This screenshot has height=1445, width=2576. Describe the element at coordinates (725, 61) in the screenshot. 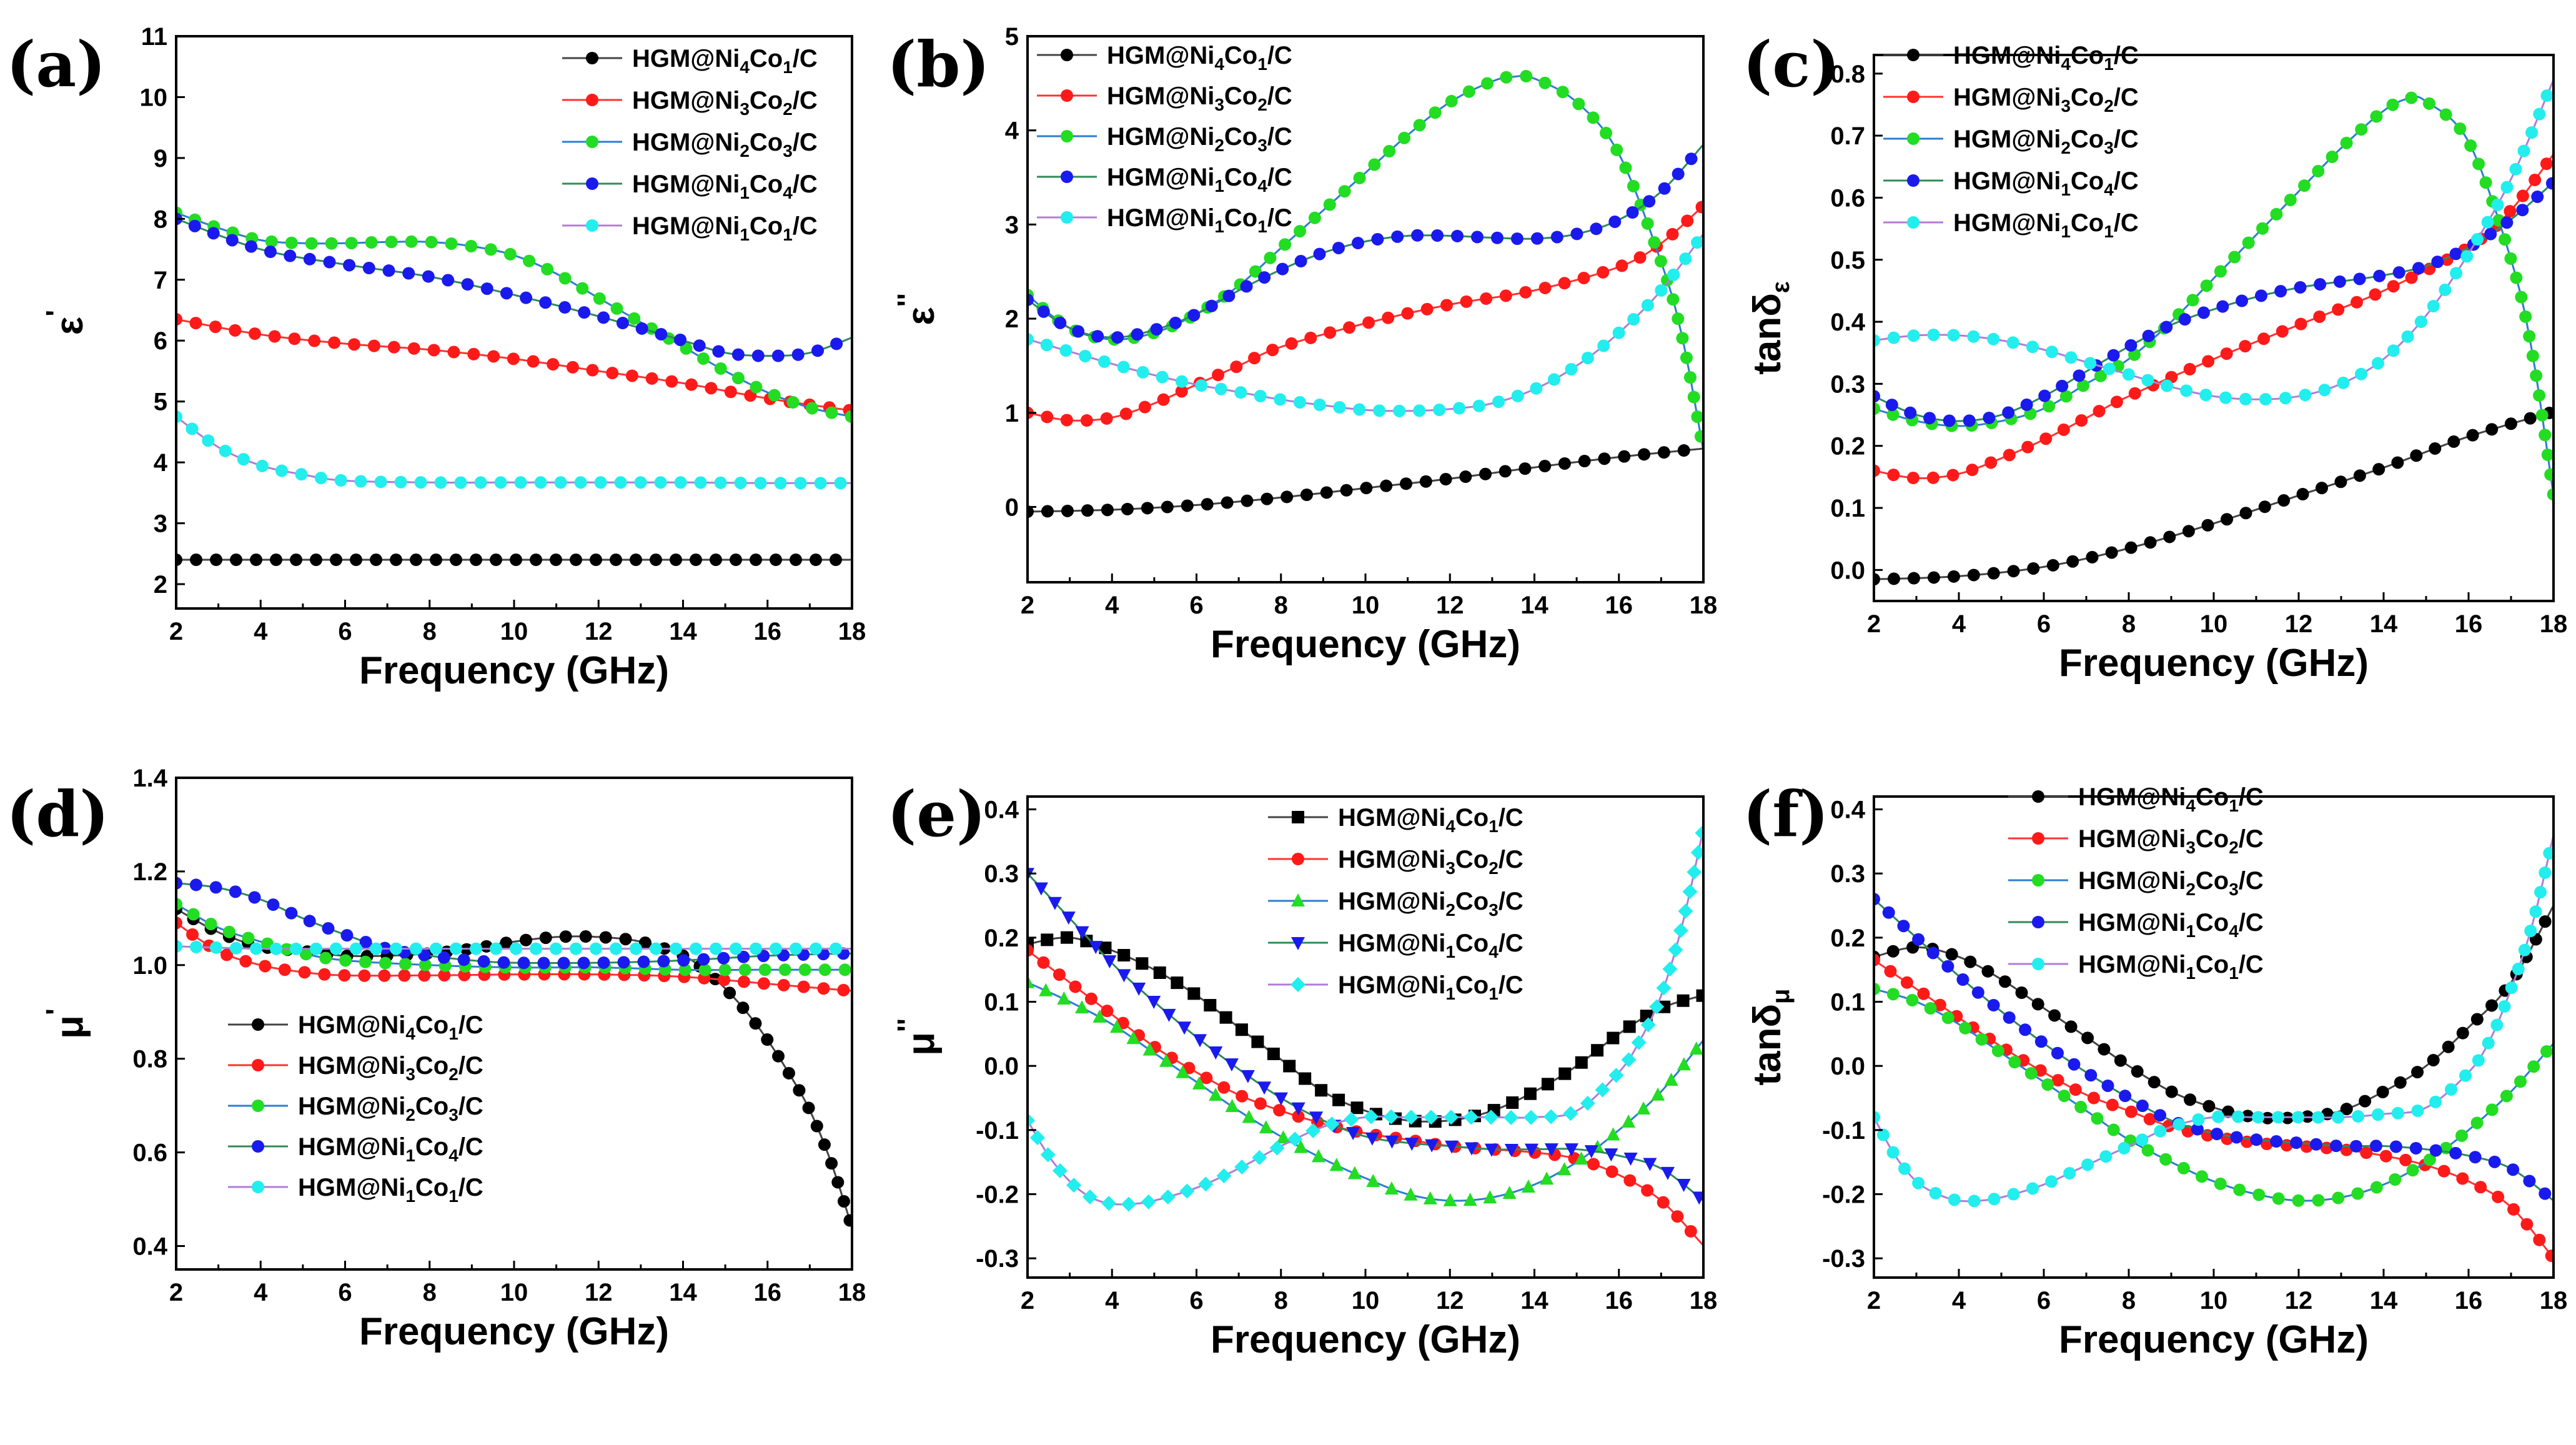

I see `legend-label-0: HGM@Ni4Co1/C` at that location.